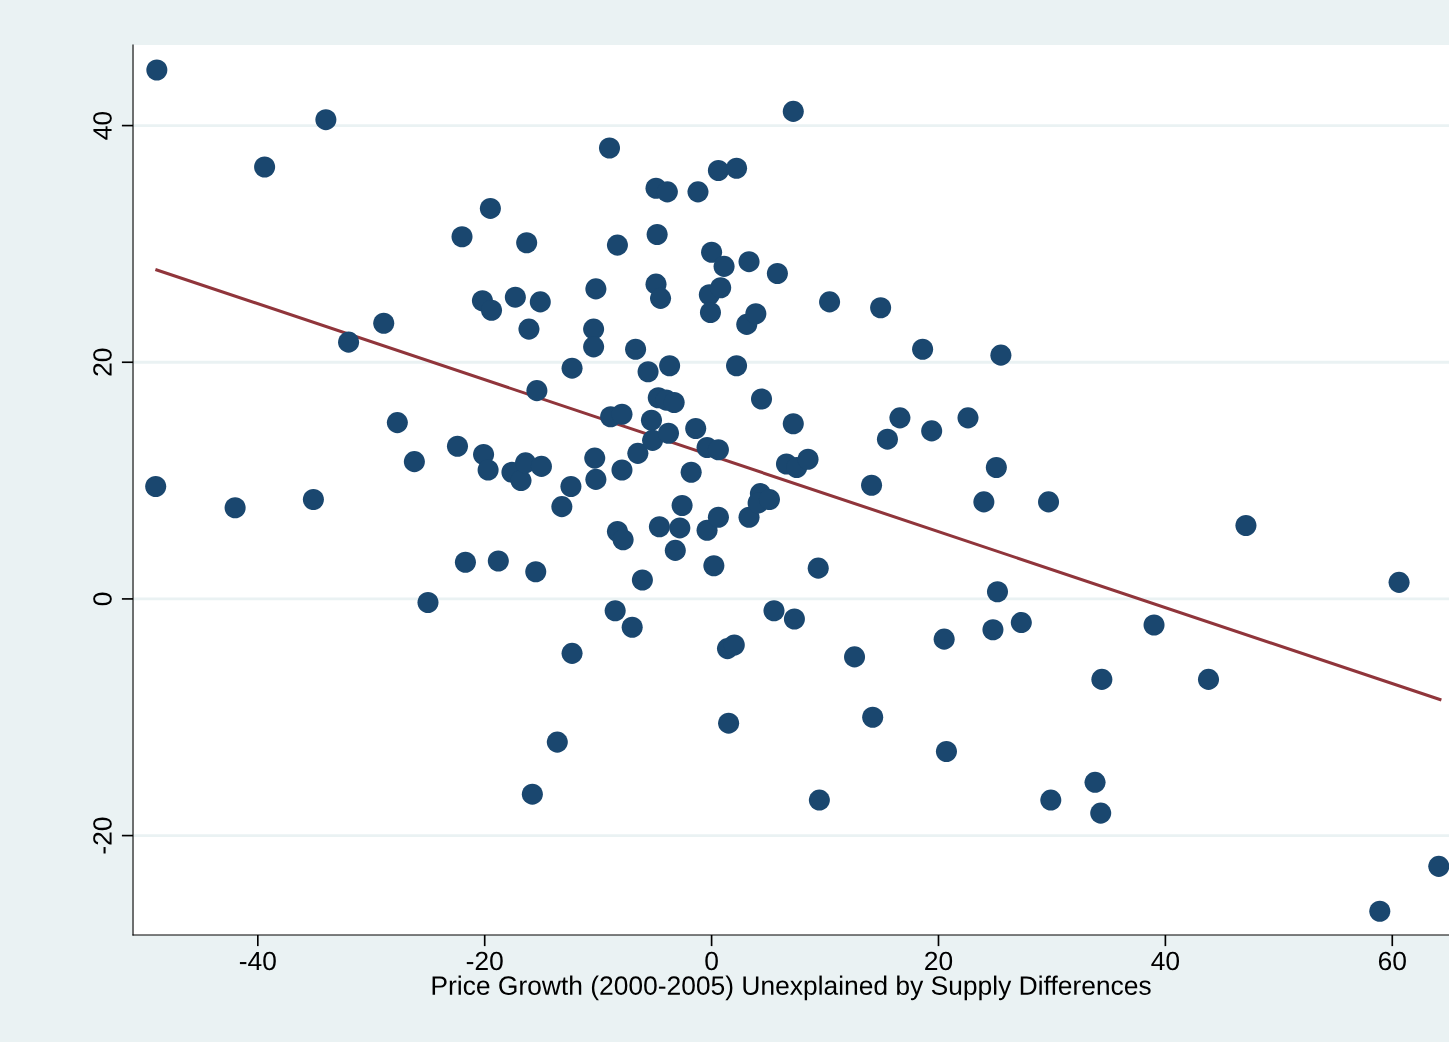 Image resolution: width=1449 pixels, height=1042 pixels. What do you see at coordinates (1165, 961) in the screenshot?
I see `x-tick-label: 40` at bounding box center [1165, 961].